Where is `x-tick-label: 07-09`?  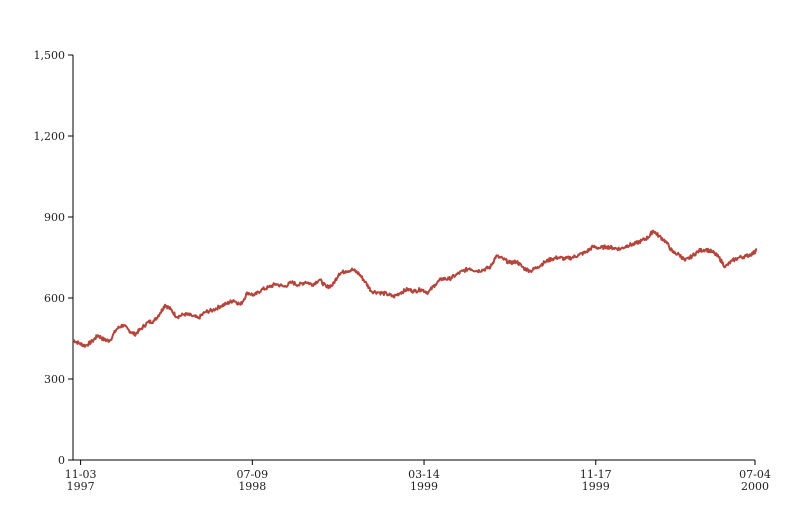
x-tick-label: 07-09 is located at coordinates (252, 474).